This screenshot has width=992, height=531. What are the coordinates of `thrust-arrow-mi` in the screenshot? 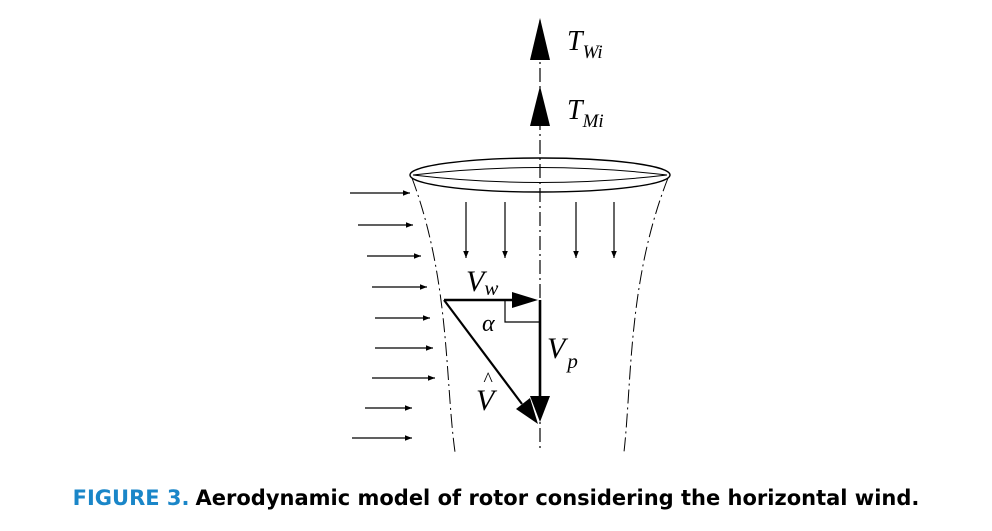 It's located at (540, 106).